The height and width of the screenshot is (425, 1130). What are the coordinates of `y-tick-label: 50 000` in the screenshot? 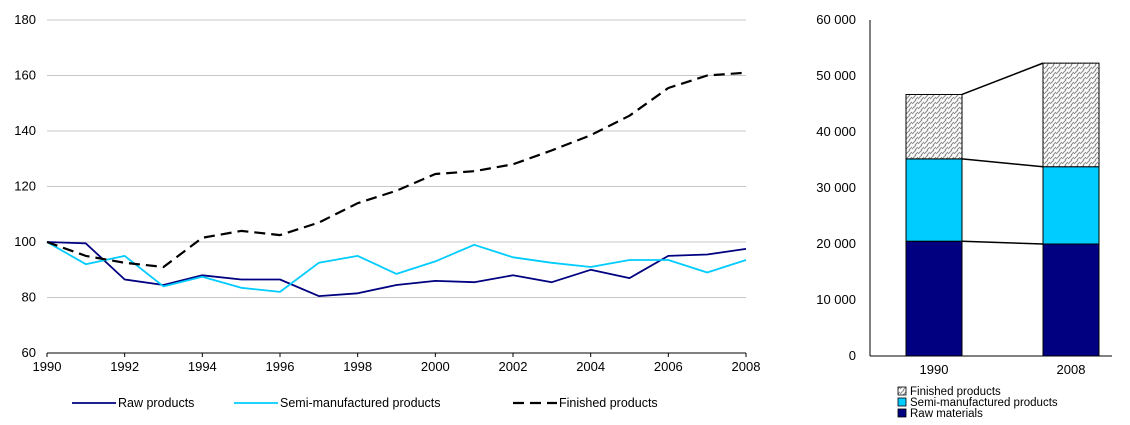 It's located at (836, 75).